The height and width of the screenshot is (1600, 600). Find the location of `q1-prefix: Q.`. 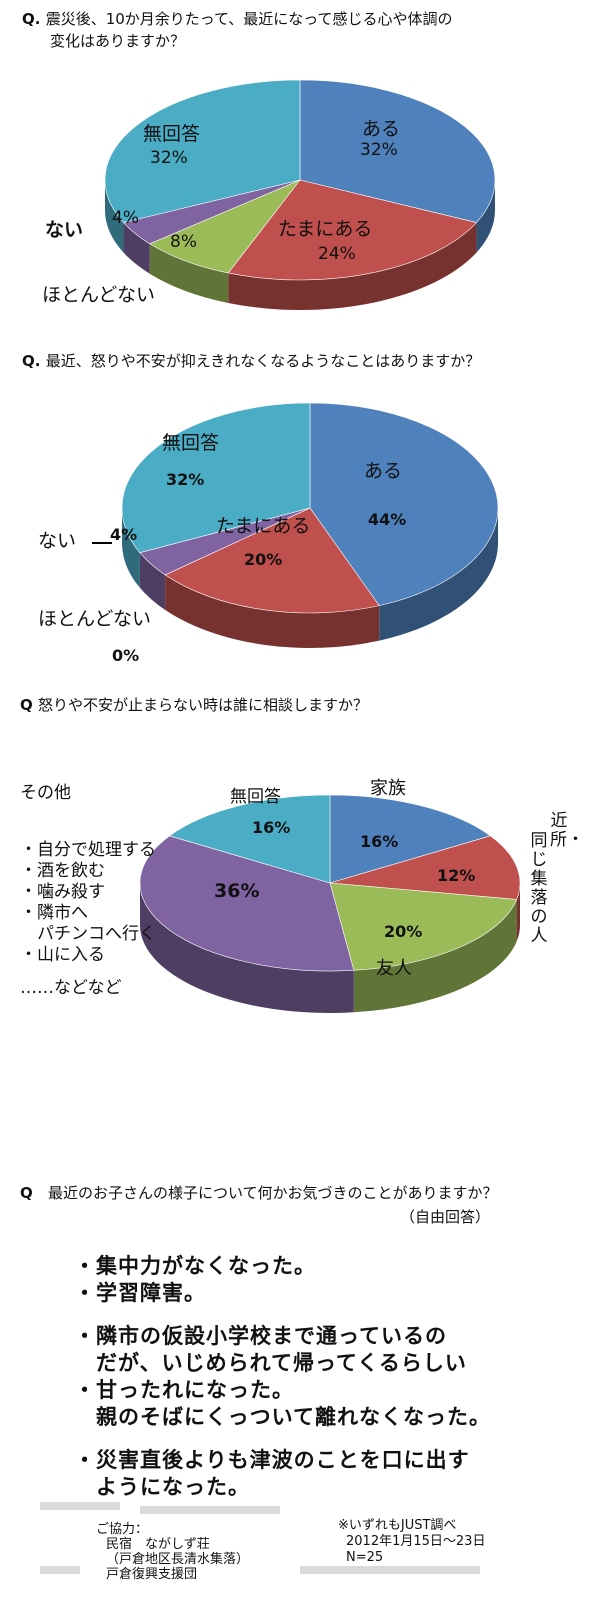

q1-prefix: Q. is located at coordinates (31, 19).